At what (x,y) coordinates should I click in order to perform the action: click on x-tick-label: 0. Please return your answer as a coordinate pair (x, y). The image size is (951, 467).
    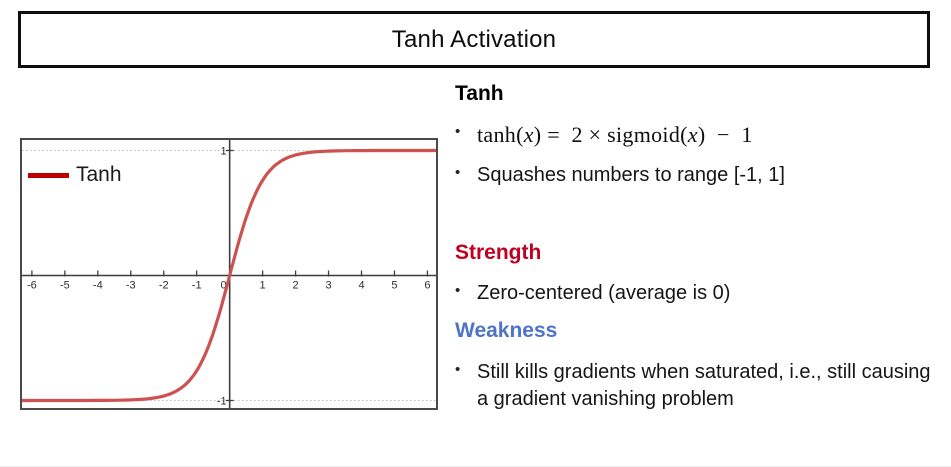
    Looking at the image, I should click on (224, 286).